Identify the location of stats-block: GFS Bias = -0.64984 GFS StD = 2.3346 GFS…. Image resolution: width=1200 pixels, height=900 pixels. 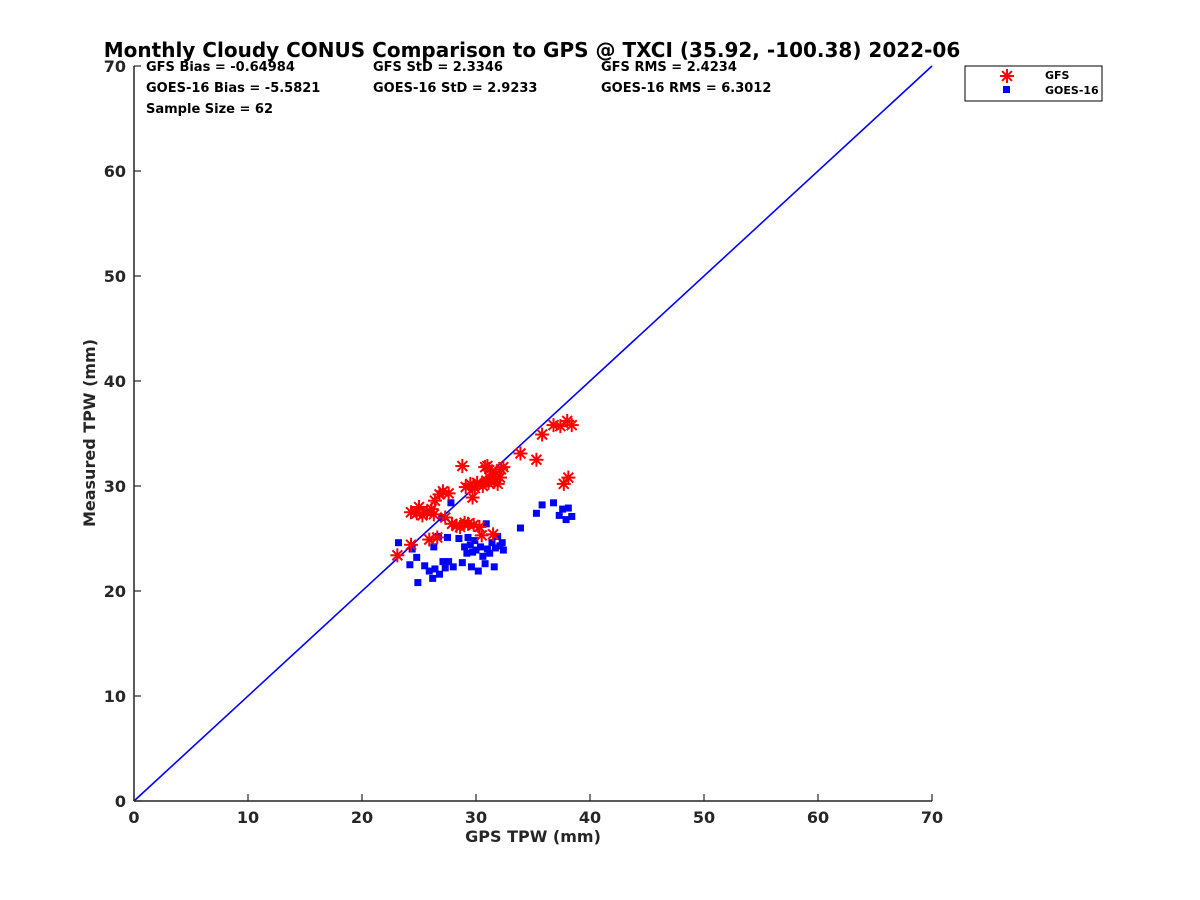
(458, 88).